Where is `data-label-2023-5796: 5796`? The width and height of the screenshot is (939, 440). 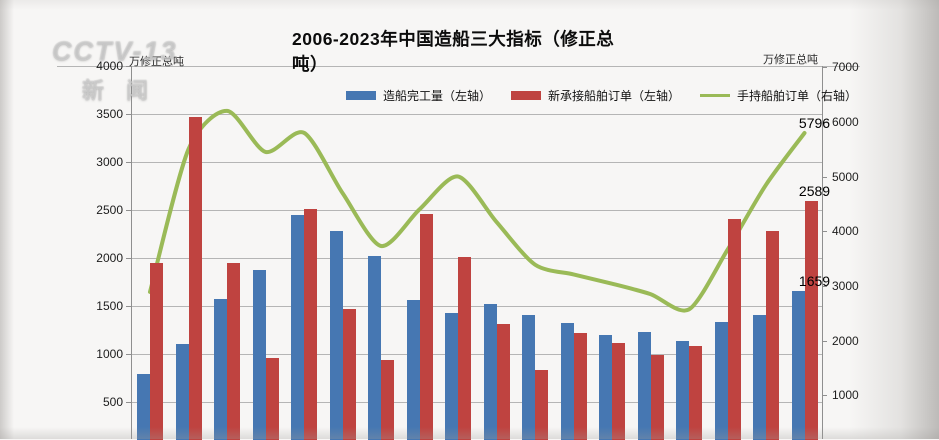
data-label-2023-5796: 5796 is located at coordinates (814, 123).